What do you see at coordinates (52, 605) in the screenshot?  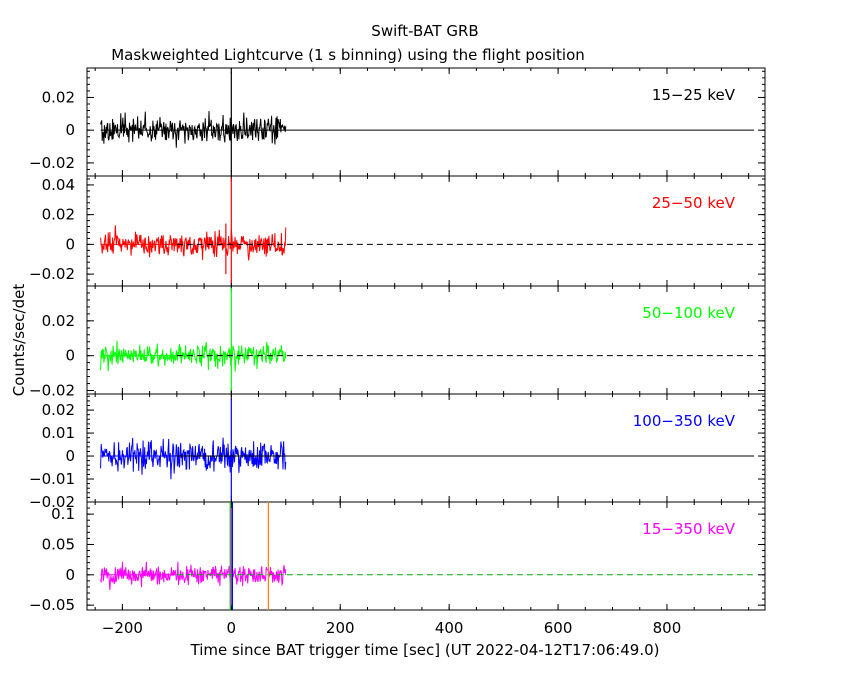 I see `y-tick-label: −0.05` at bounding box center [52, 605].